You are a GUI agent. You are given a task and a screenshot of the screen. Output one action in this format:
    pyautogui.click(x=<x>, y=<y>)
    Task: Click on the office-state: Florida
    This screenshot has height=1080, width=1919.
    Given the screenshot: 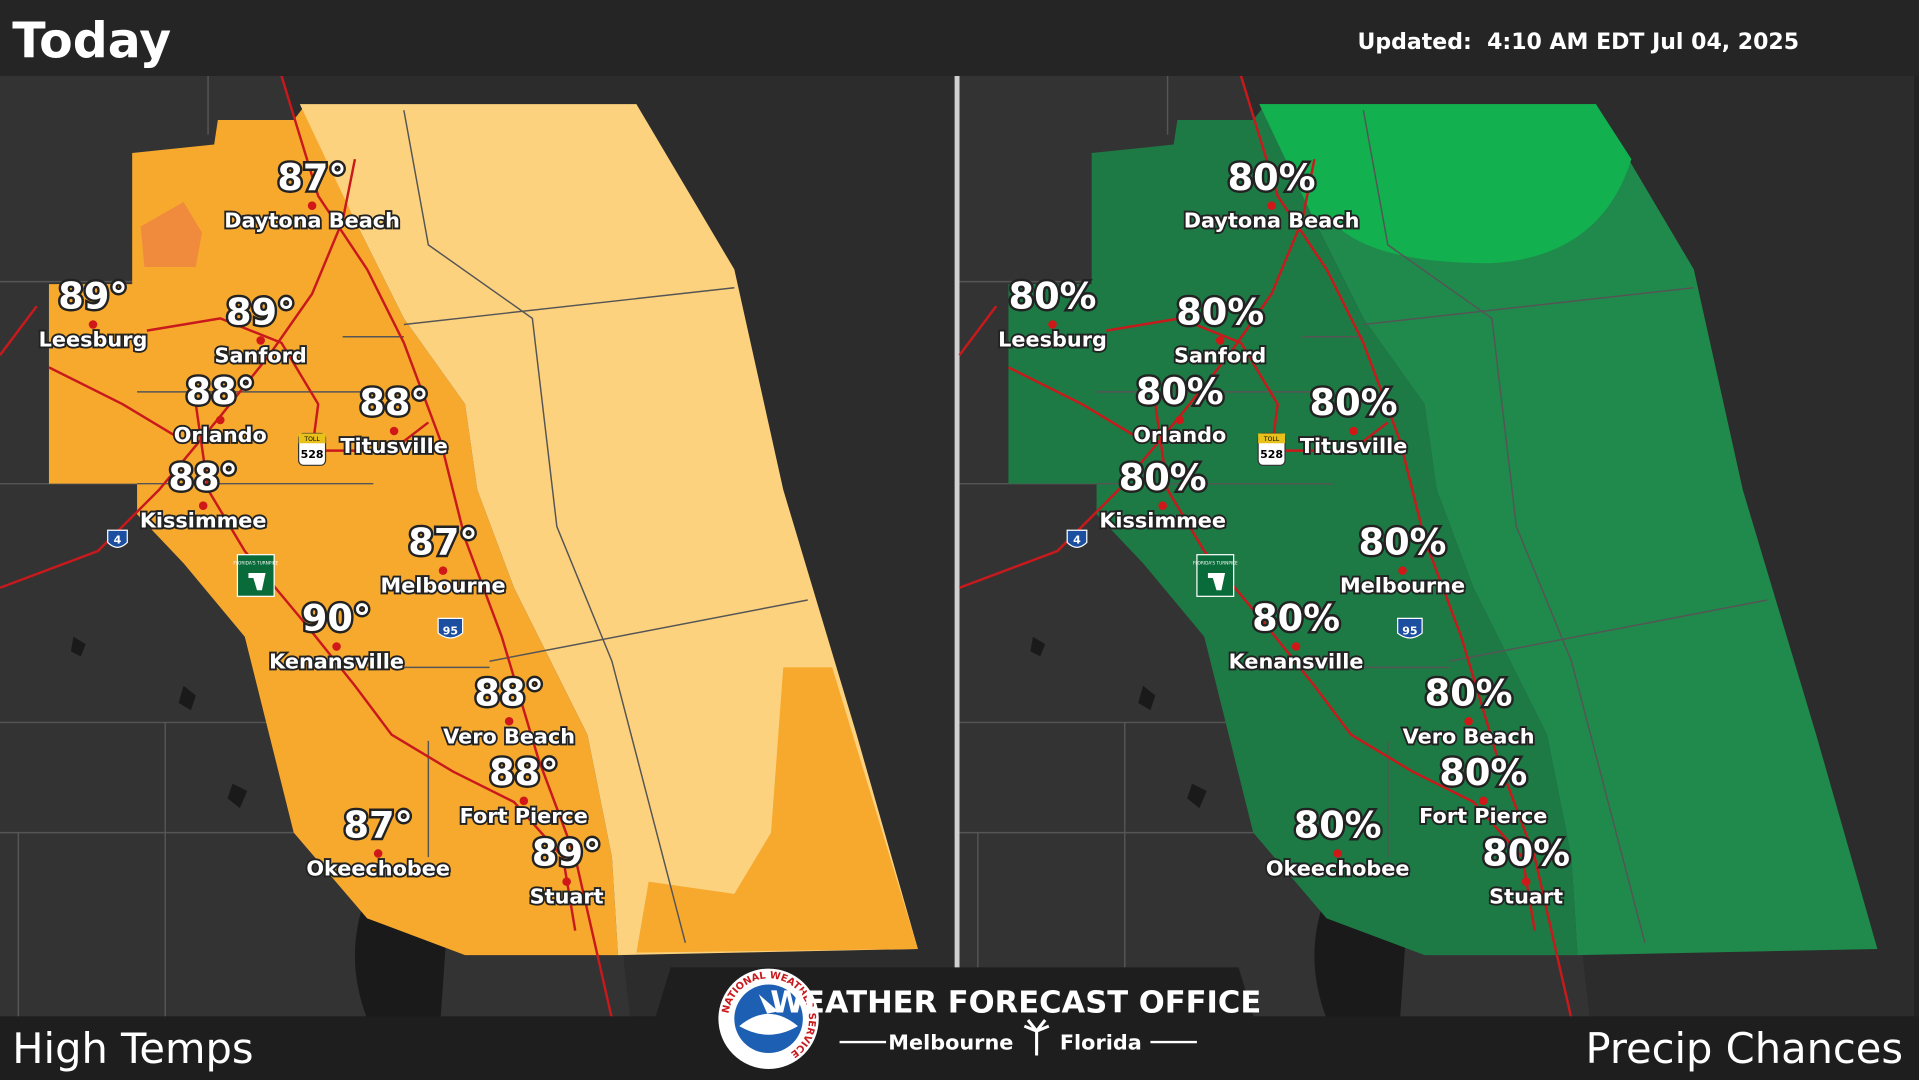 What is the action you would take?
    pyautogui.click(x=1101, y=1042)
    